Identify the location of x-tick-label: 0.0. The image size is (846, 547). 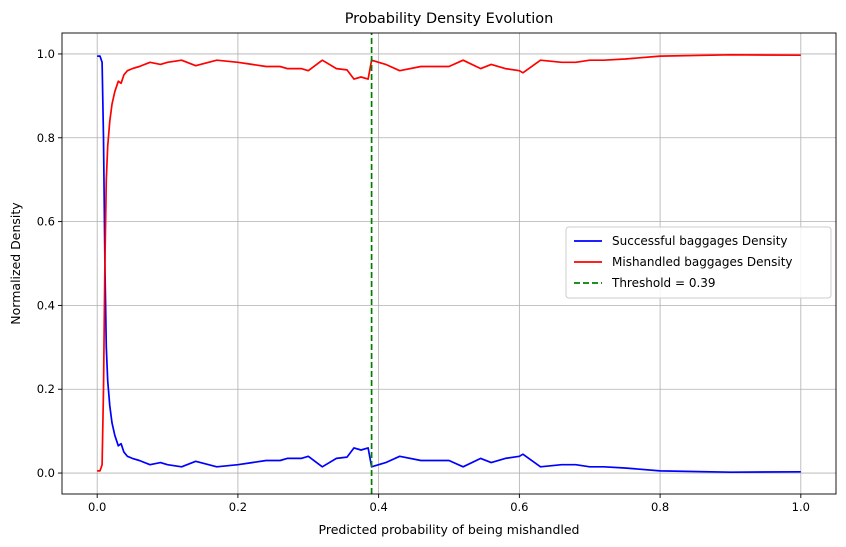
(97, 507).